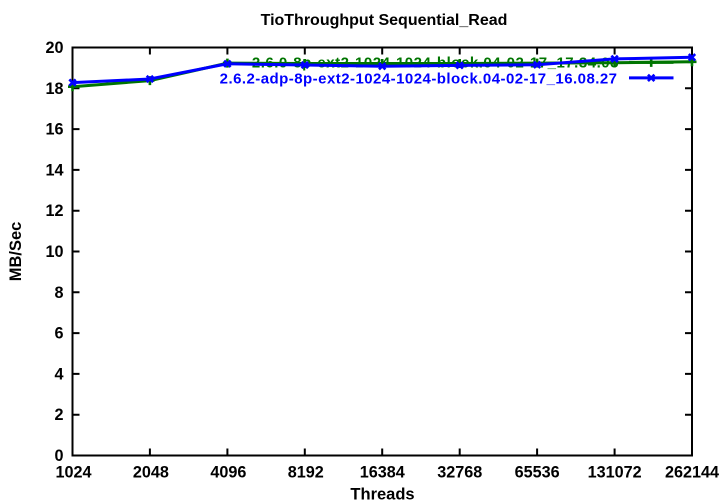 This screenshot has height=504, width=720. What do you see at coordinates (58, 293) in the screenshot?
I see `svg-text: 8` at bounding box center [58, 293].